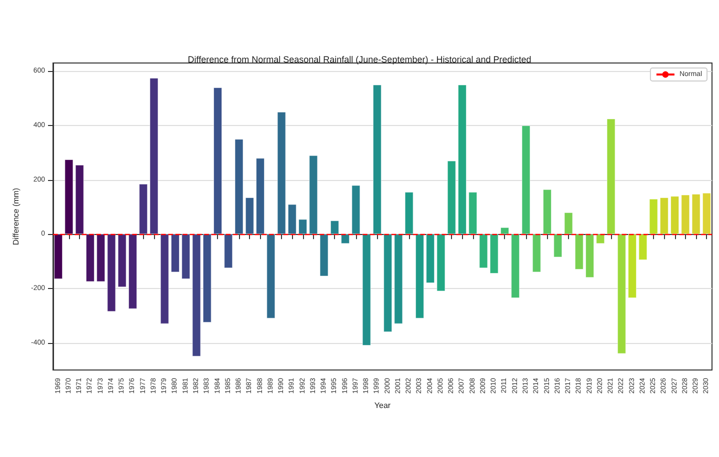 The width and height of the screenshot is (719, 457). Describe the element at coordinates (382, 405) in the screenshot. I see `x-axis-title: Year` at that location.